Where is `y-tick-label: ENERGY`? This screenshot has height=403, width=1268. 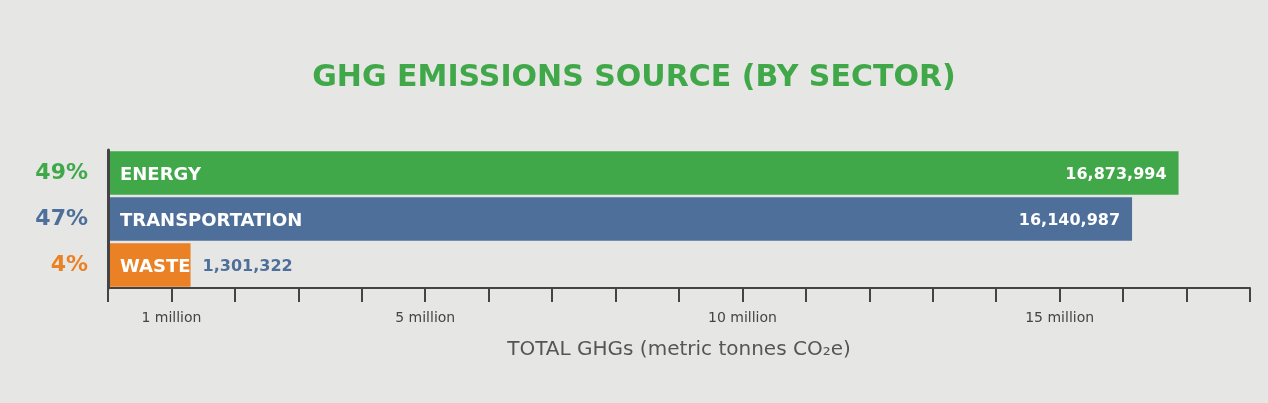
y-tick-label: ENERGY is located at coordinates (161, 173).